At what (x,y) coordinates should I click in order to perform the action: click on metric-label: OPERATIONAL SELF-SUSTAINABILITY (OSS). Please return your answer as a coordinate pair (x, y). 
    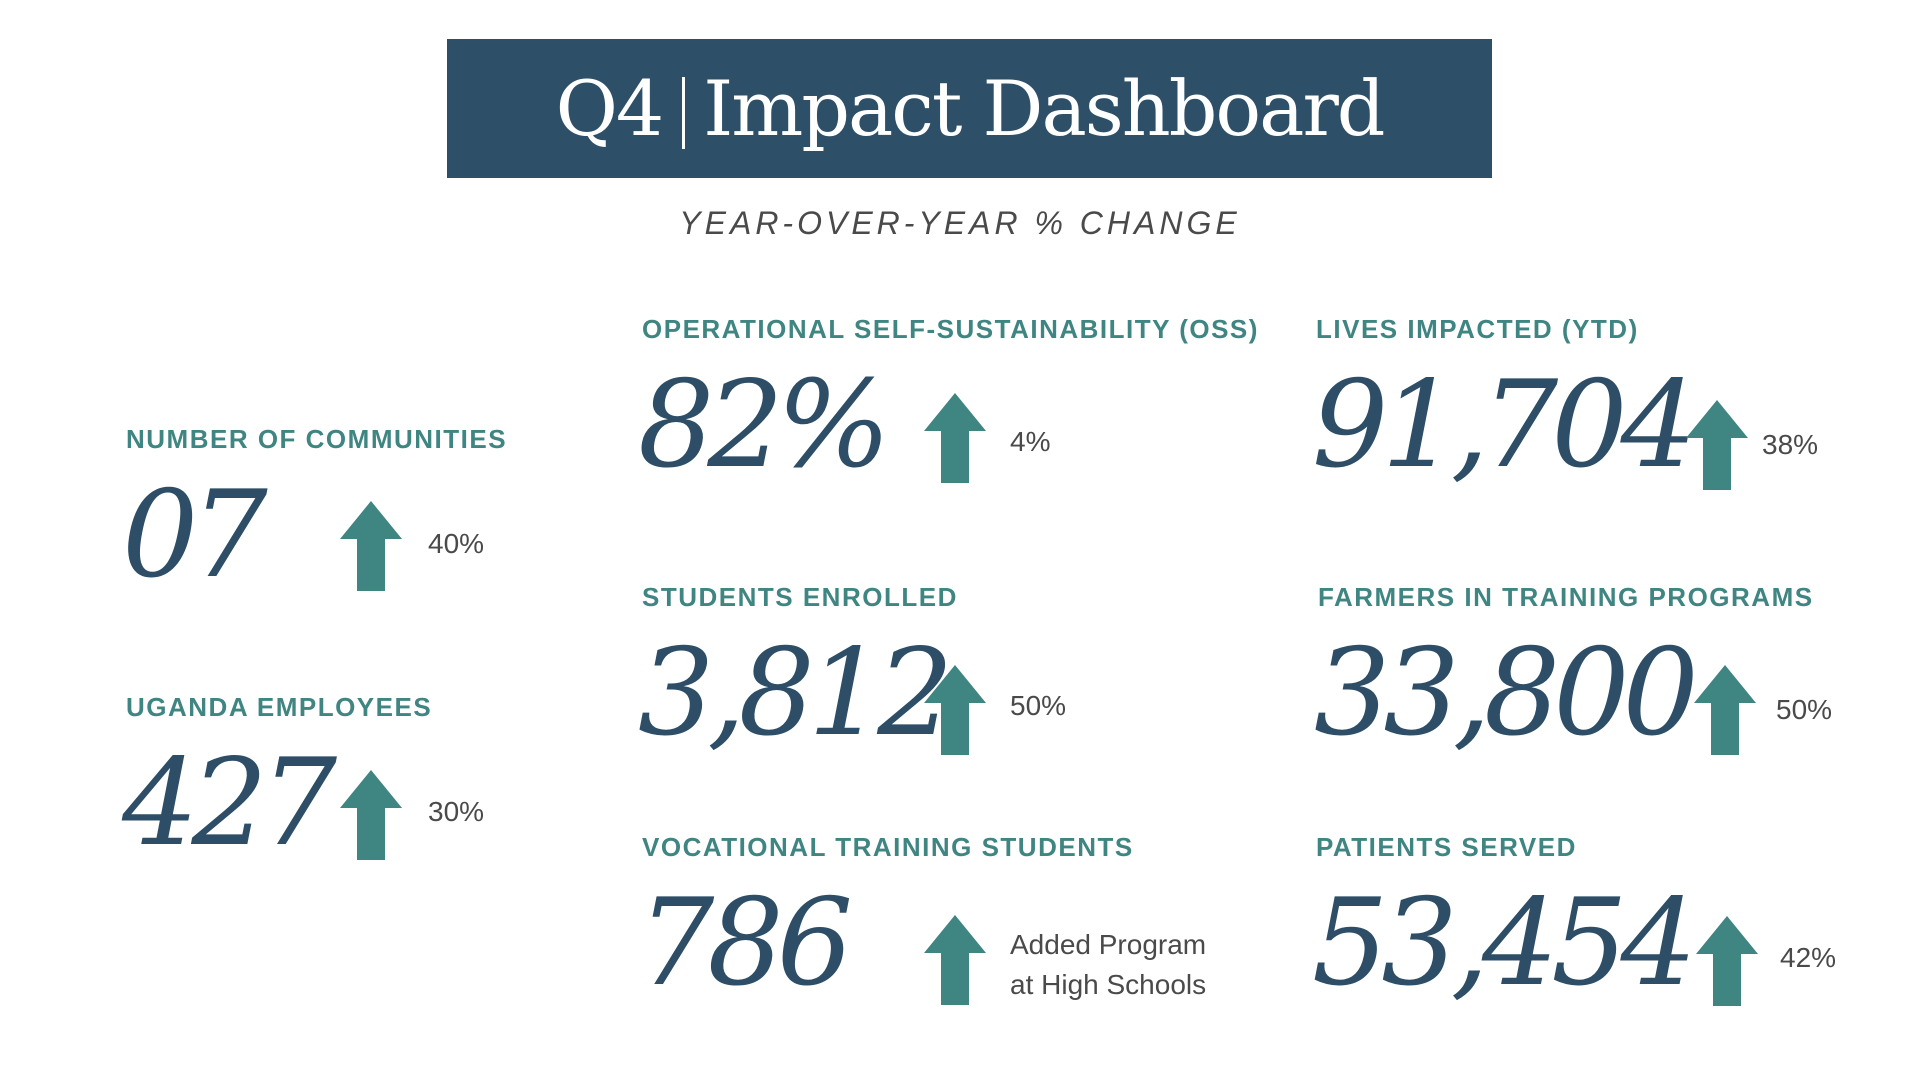
    Looking at the image, I should click on (950, 329).